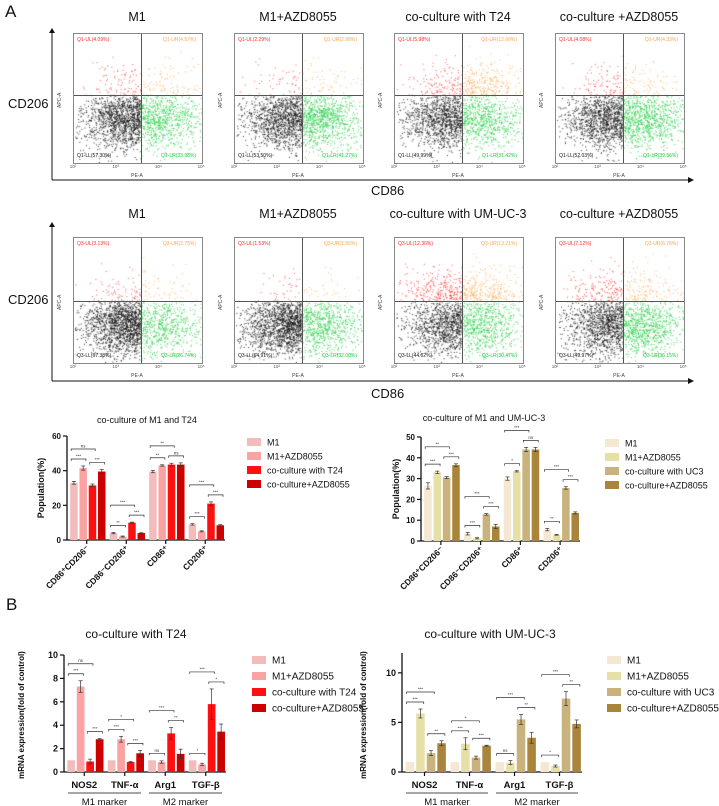 The width and height of the screenshot is (719, 806). Describe the element at coordinates (415, 156) in the screenshot. I see `quadrant-label-ll: Q1-LL(49.99%)` at that location.